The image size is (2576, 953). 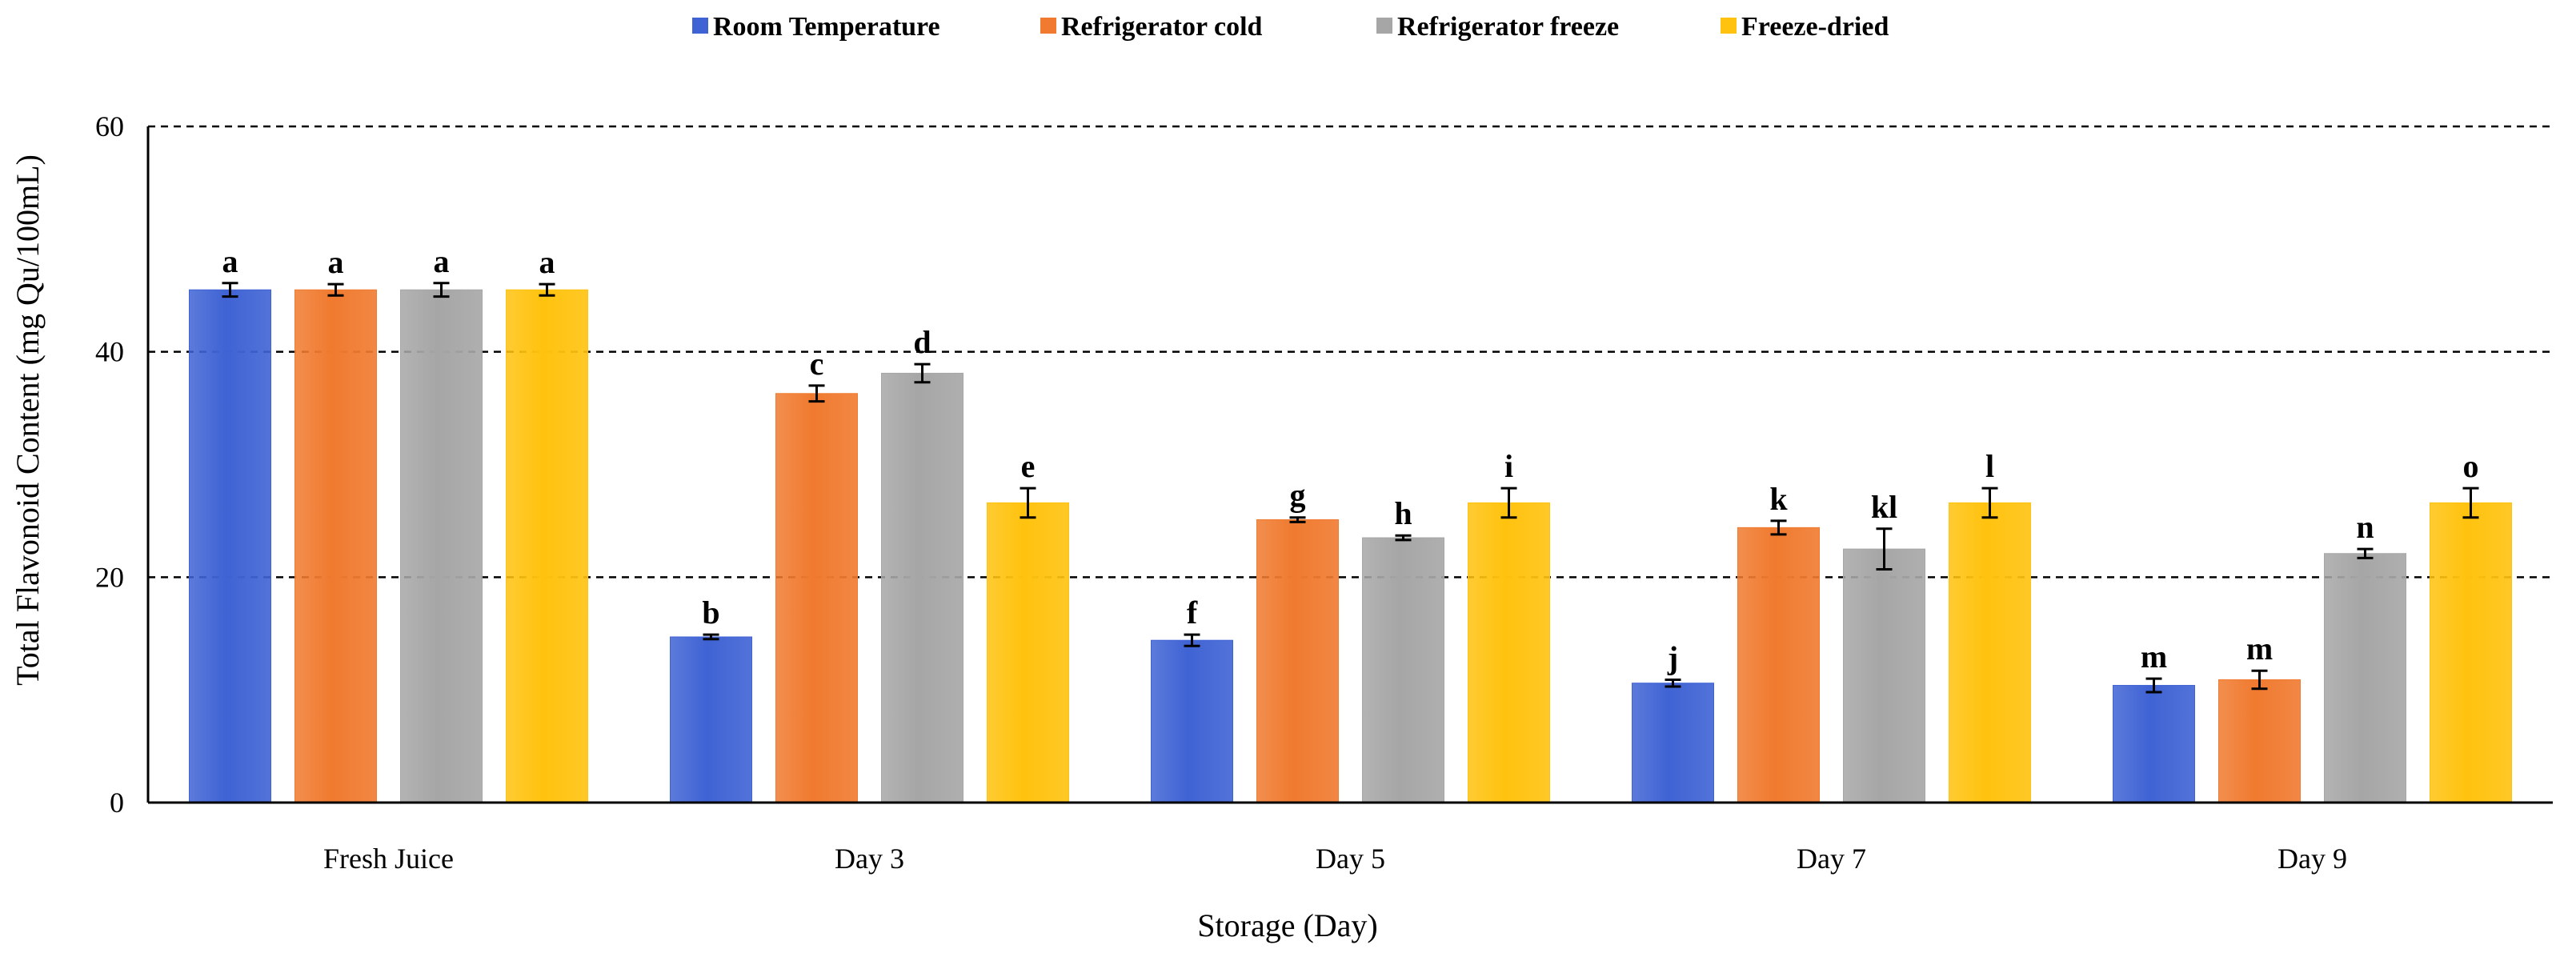 I want to click on y-tick-label-60: 60, so click(x=109, y=126).